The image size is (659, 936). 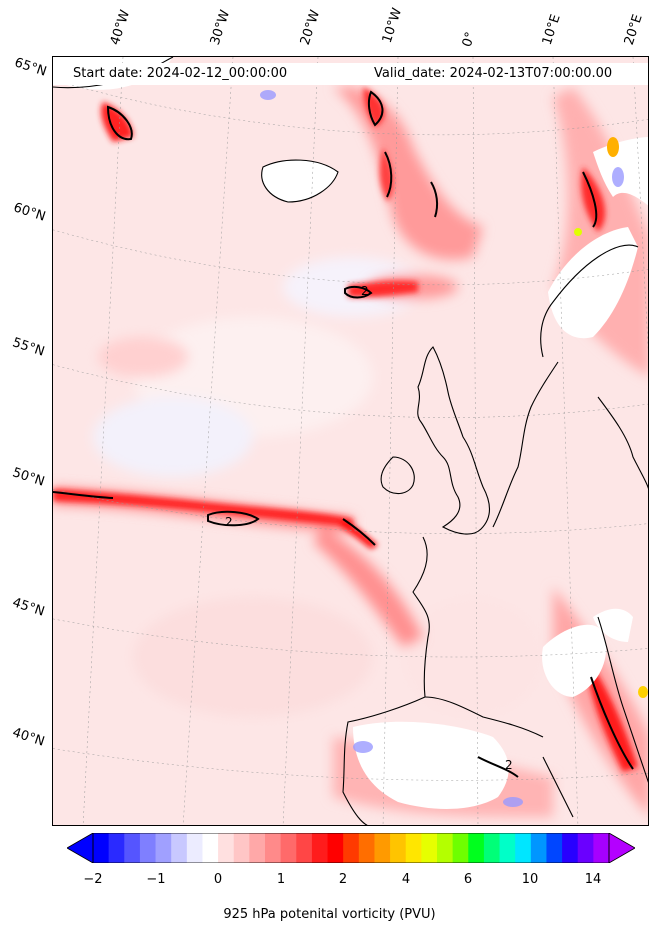 What do you see at coordinates (493, 73) in the screenshot?
I see `valid-date-label: Valid_date: 2024-02-13T07:00:00.00` at bounding box center [493, 73].